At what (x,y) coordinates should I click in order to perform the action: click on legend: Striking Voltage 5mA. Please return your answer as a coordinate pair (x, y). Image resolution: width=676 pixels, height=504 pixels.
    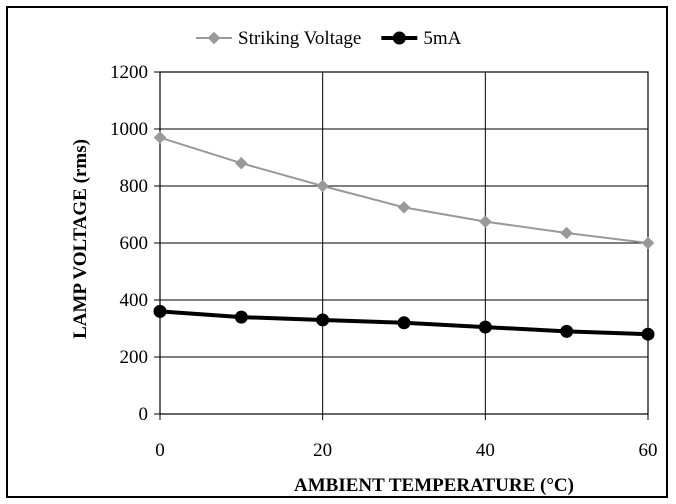
    Looking at the image, I should click on (329, 38).